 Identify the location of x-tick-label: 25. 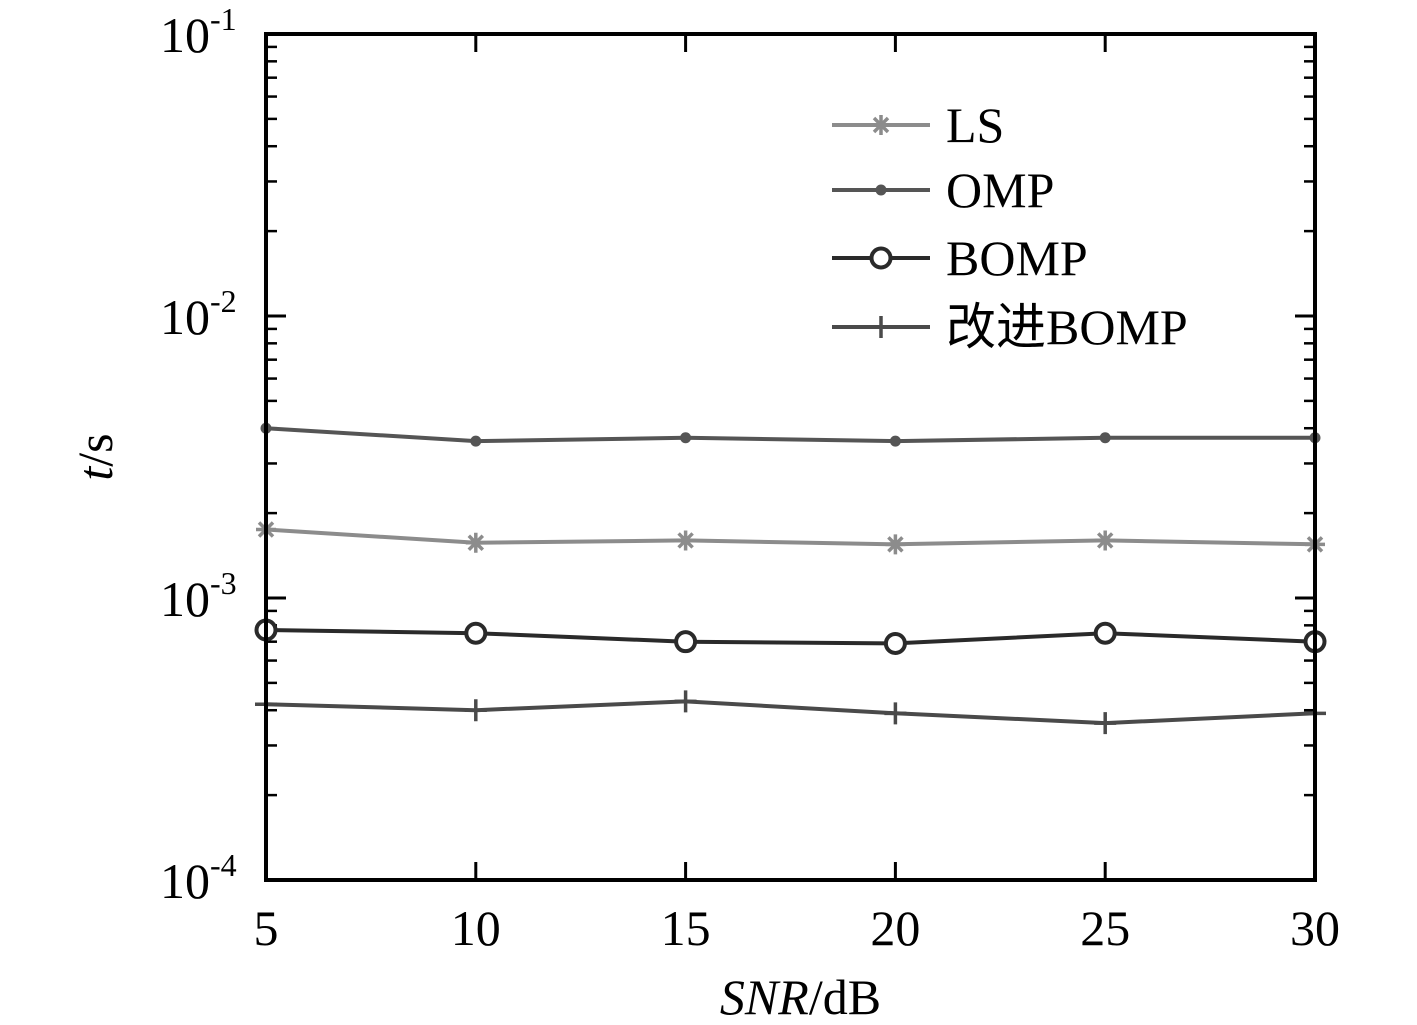
(1105, 928).